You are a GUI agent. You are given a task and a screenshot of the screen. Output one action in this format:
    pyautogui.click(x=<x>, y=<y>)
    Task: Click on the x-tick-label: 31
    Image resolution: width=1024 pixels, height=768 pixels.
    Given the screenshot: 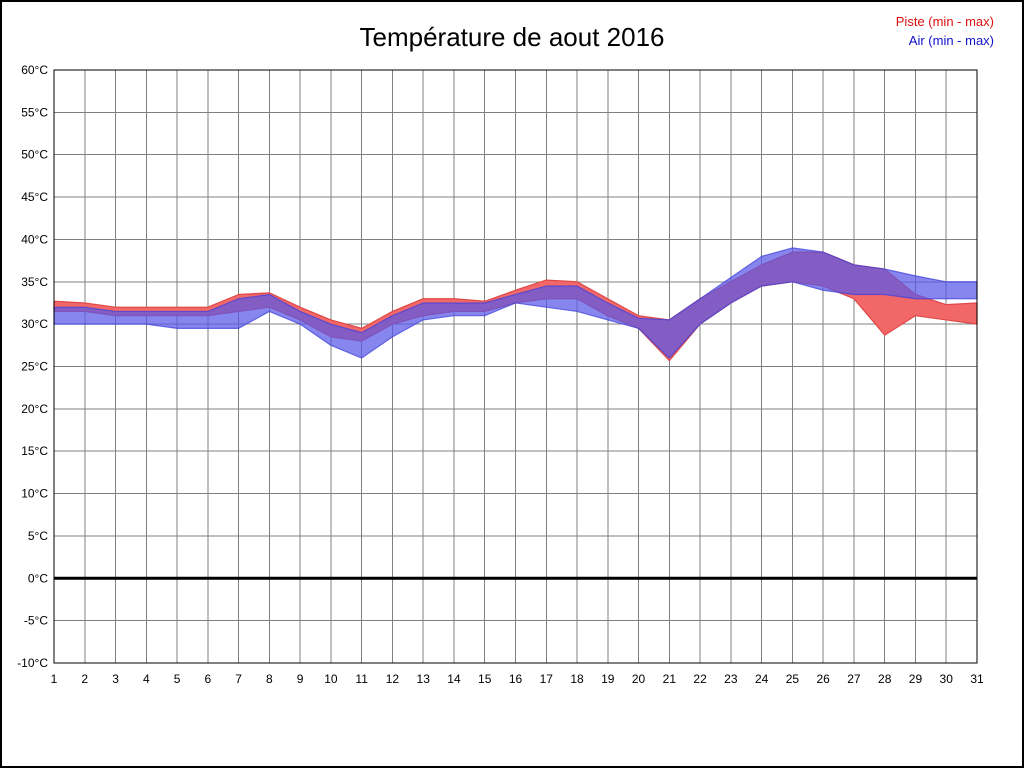 What is the action you would take?
    pyautogui.click(x=977, y=679)
    